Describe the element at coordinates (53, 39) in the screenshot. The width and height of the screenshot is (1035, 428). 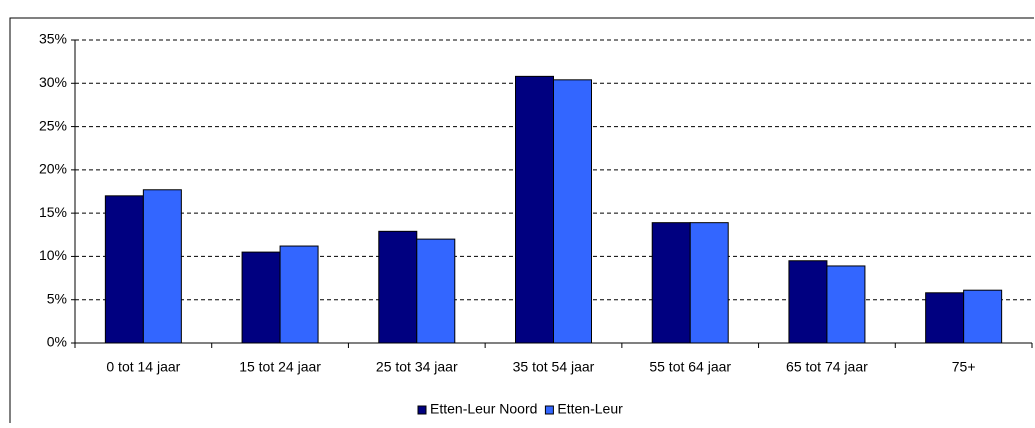
I see `y-tick-label: 35%` at that location.